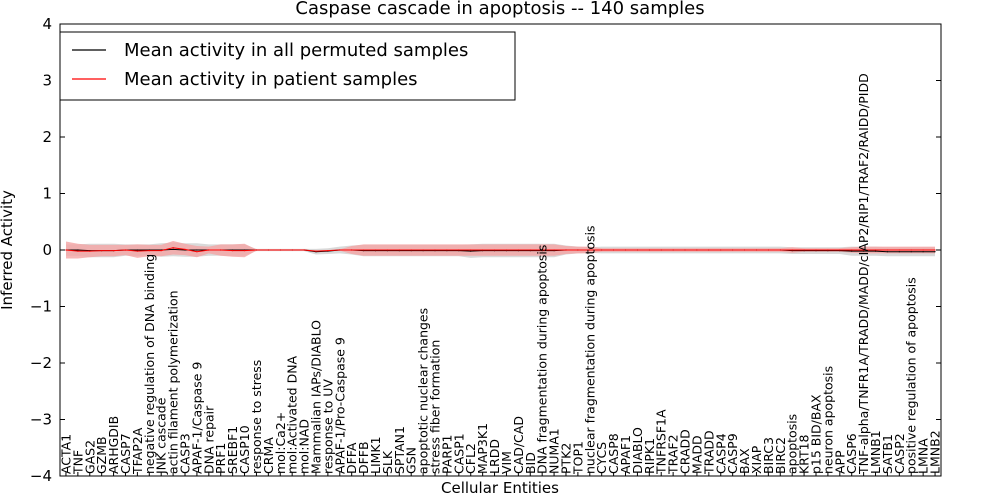  Describe the element at coordinates (399, 450) in the screenshot. I see `x-tick-label: SPTAN1` at that location.